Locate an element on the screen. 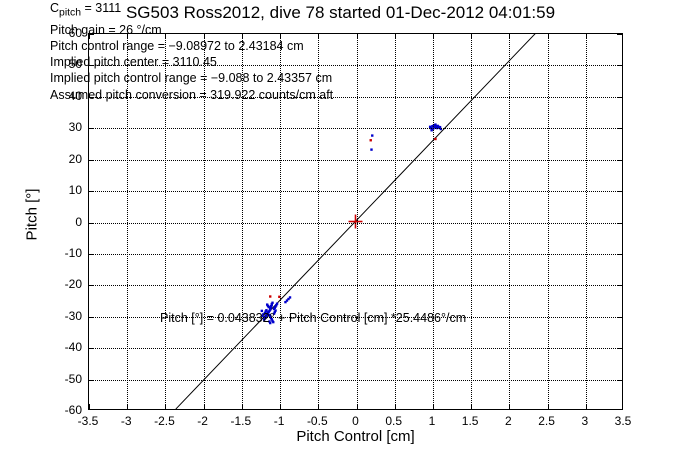 Image resolution: width=681 pixels, height=454 pixels. y-tick-label: 60 is located at coordinates (75, 33).